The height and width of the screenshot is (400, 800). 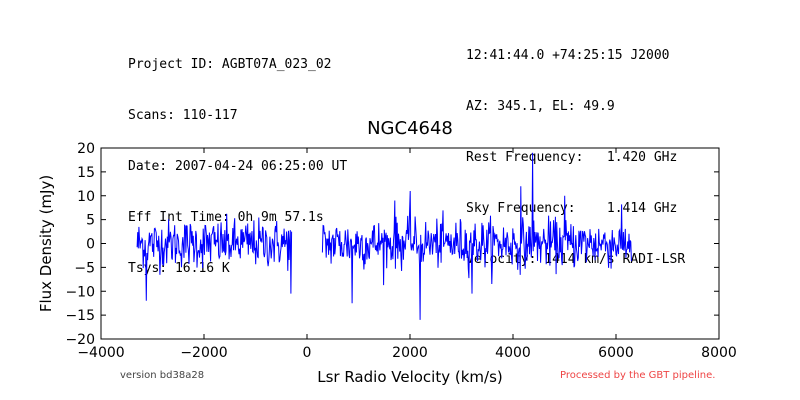 I want to click on y-tick-label: −10, so click(x=80, y=292).